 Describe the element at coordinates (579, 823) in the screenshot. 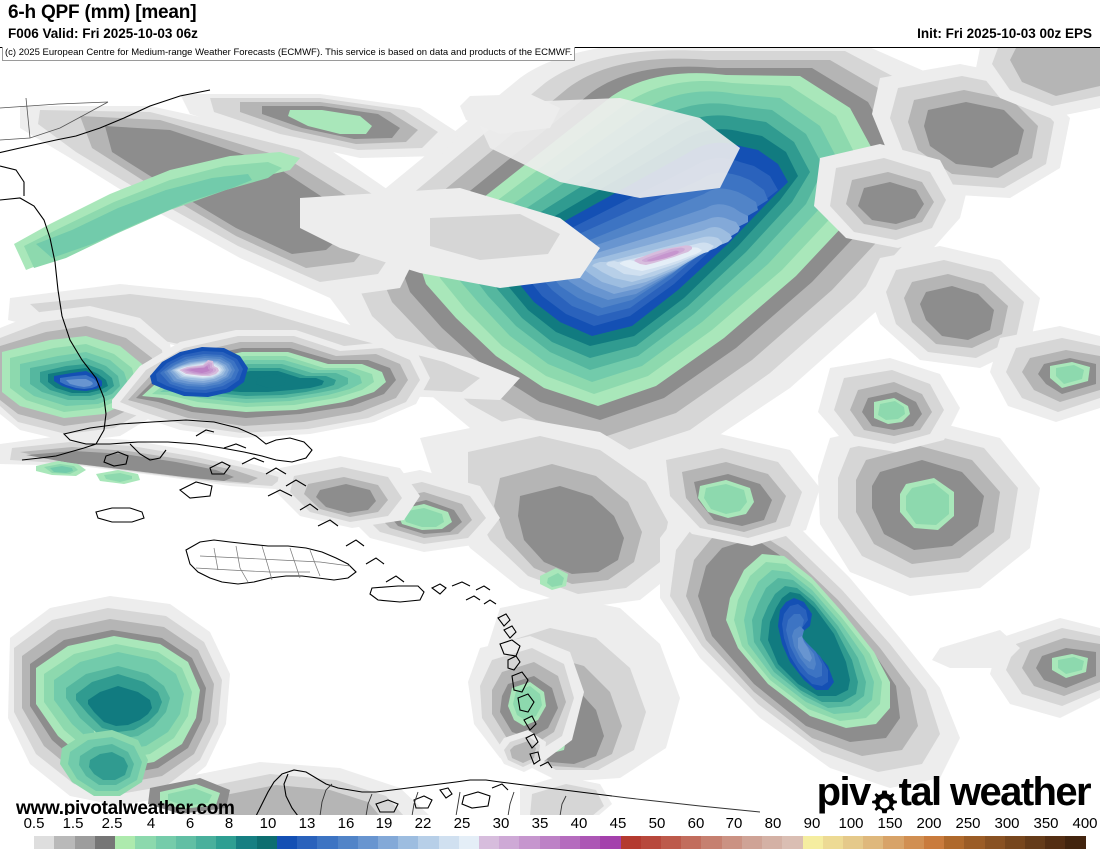

I see `colorbar-tick-40: 40` at that location.